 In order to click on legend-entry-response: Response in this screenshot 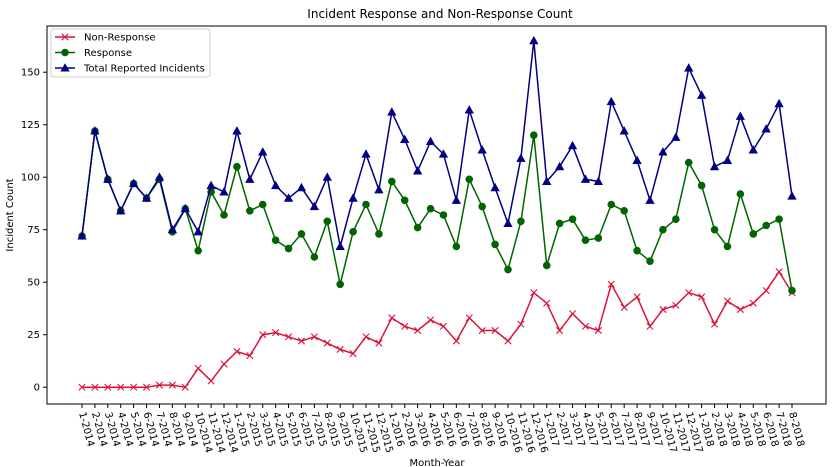, I will do `click(93, 53)`.